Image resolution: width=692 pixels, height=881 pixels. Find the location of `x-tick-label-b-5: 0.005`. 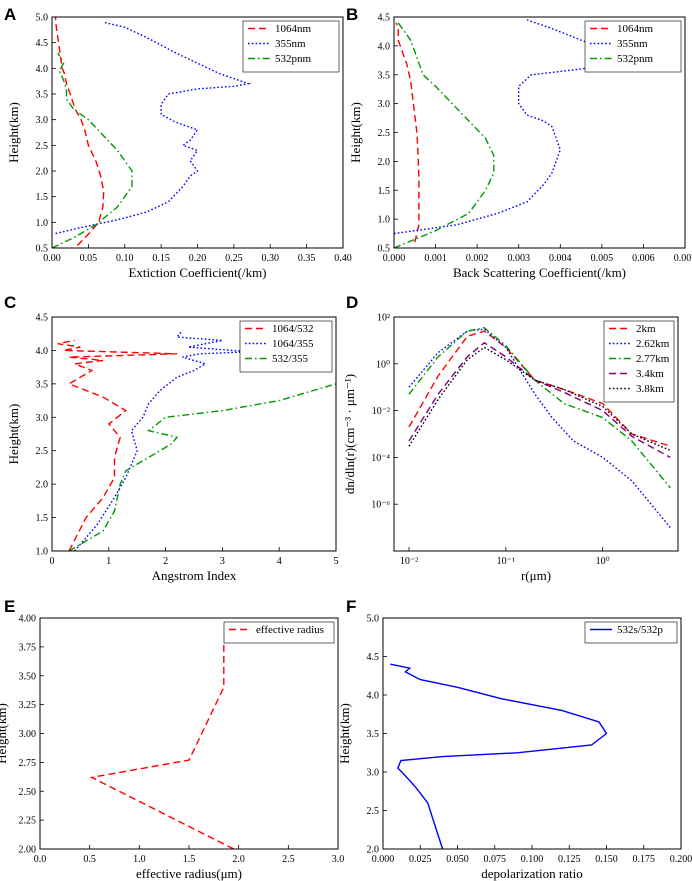

x-tick-label-b-5: 0.005 is located at coordinates (602, 258).